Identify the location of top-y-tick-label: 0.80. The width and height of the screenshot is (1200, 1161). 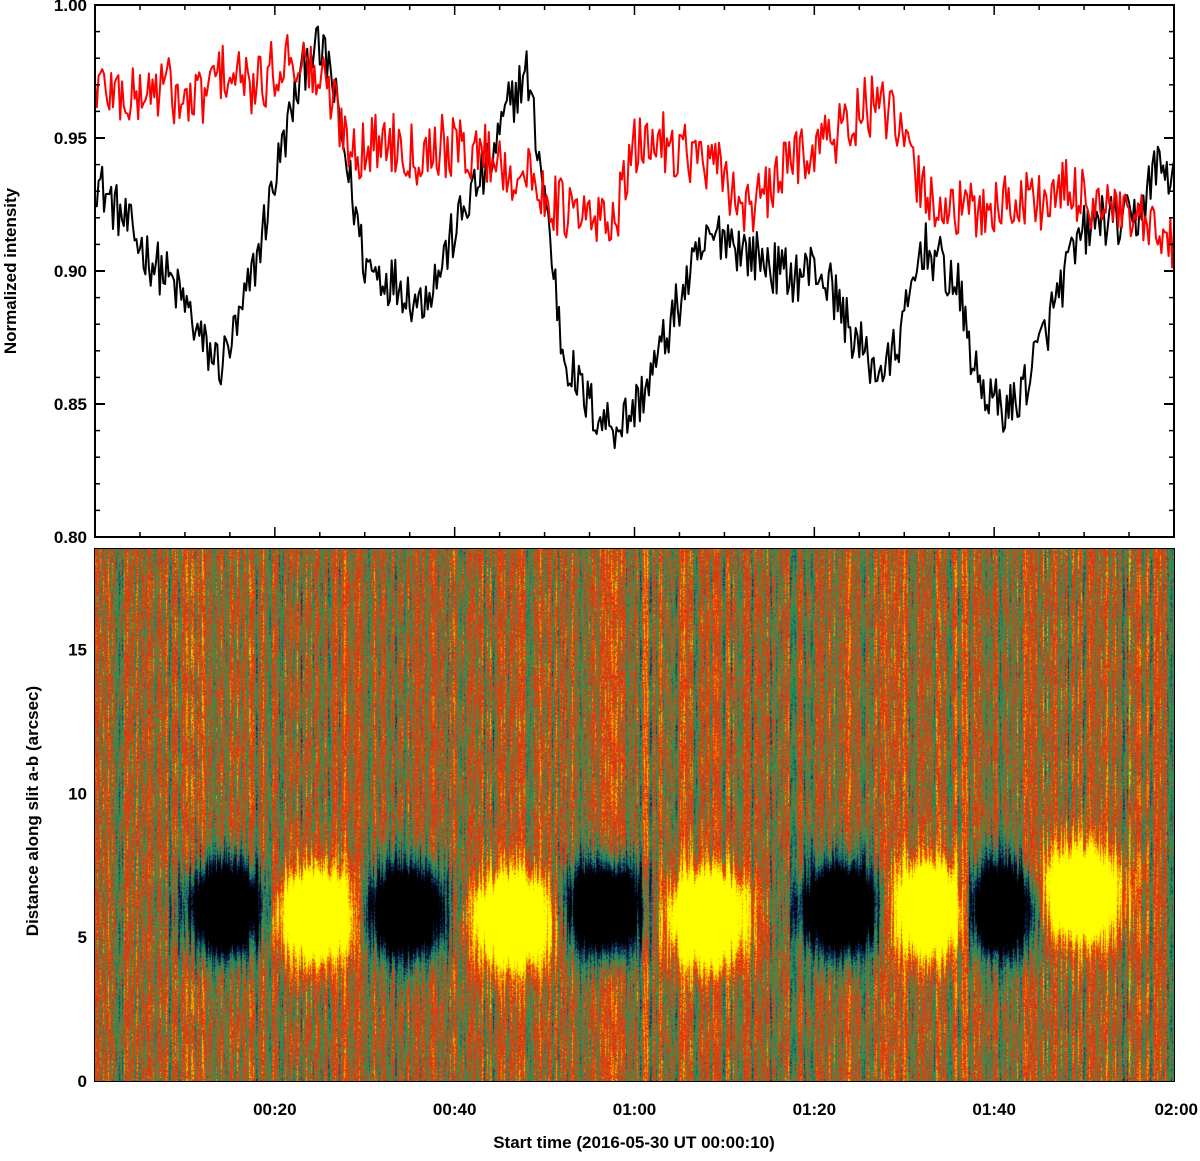
(70, 537).